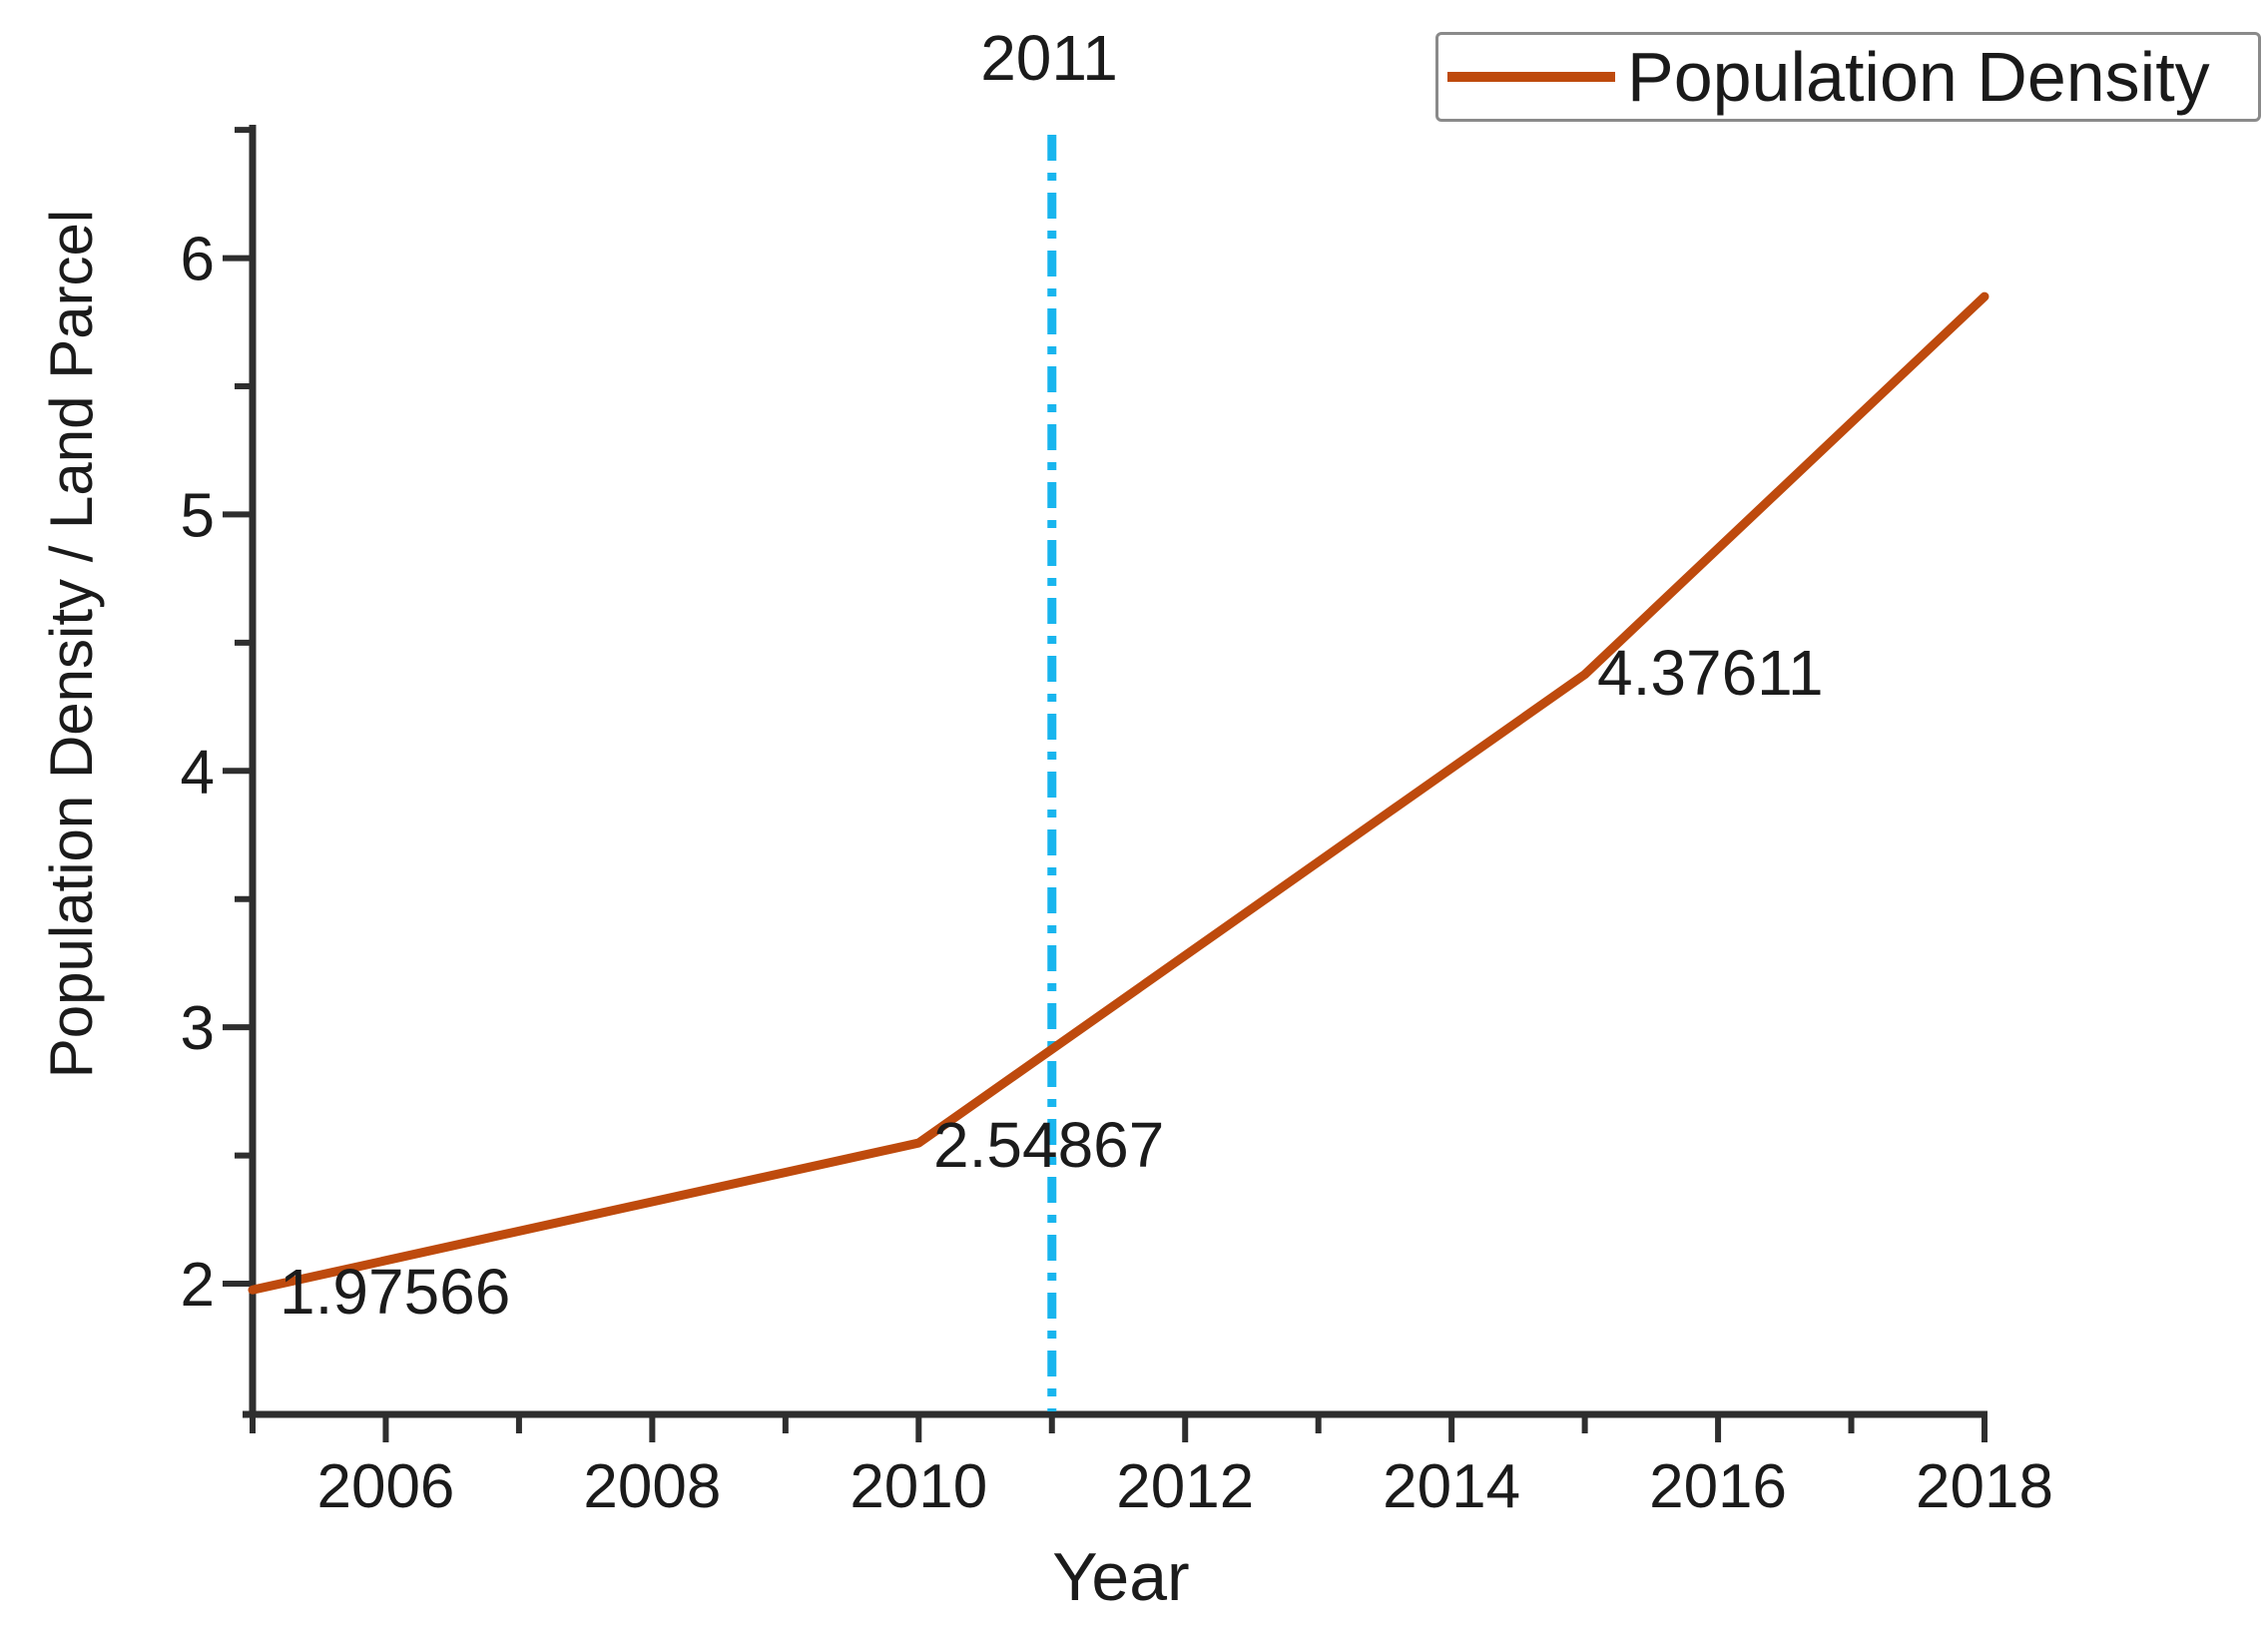 The image size is (2268, 1638). I want to click on y-tick-label: 5, so click(198, 515).